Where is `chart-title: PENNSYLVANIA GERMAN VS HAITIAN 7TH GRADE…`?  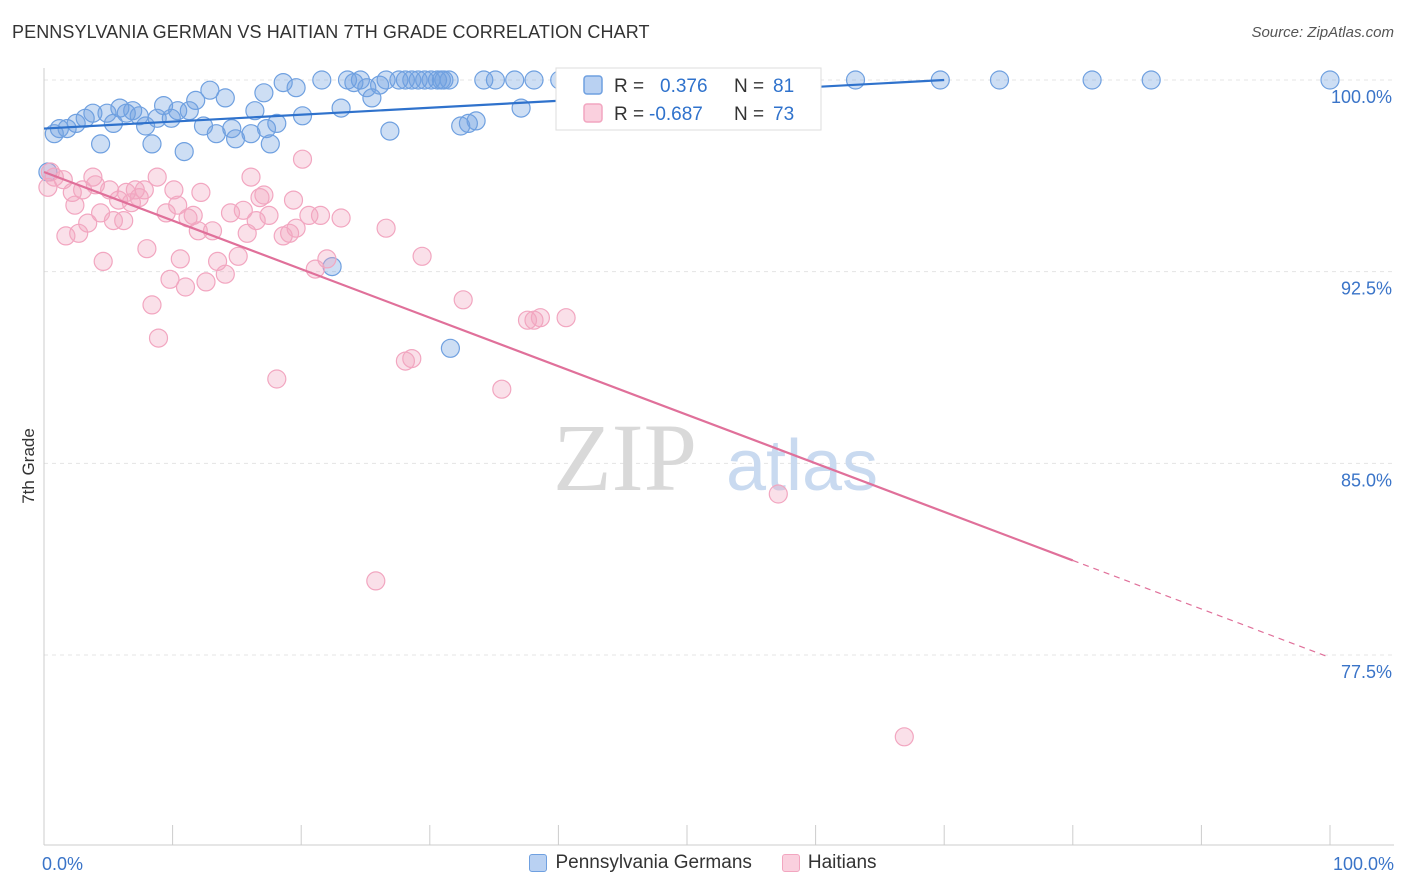 chart-title: PENNSYLVANIA GERMAN VS HAITIAN 7TH GRADE… is located at coordinates (331, 32).